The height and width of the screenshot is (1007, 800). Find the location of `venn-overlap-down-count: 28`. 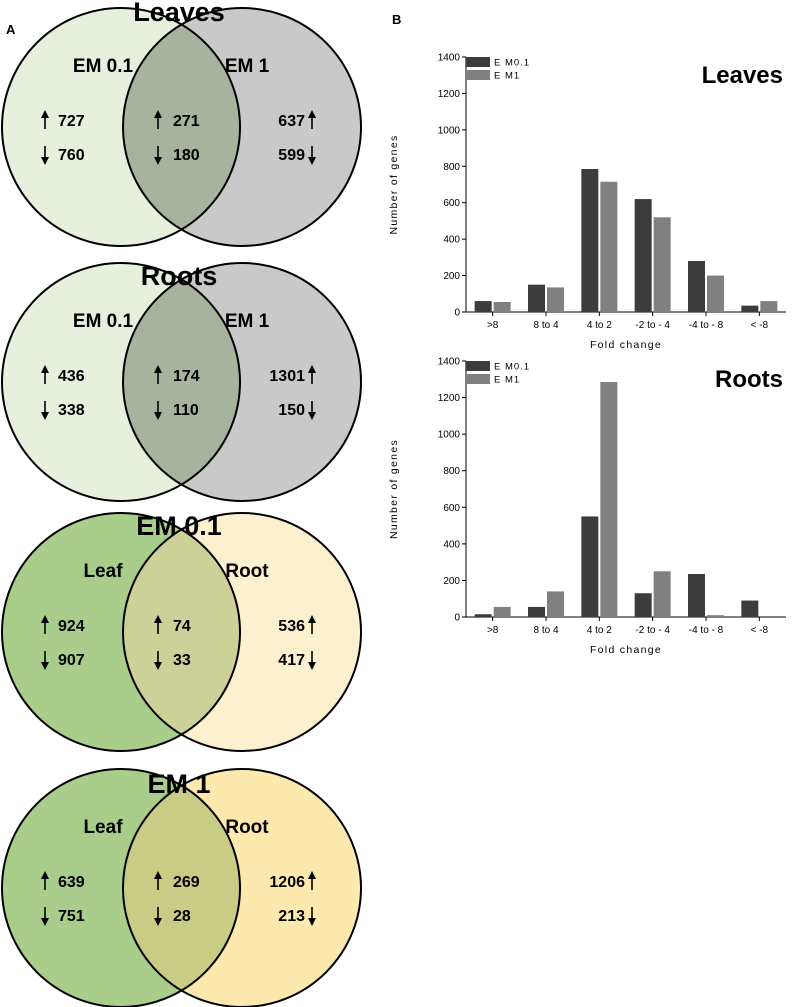

venn-overlap-down-count: 28 is located at coordinates (182, 916).